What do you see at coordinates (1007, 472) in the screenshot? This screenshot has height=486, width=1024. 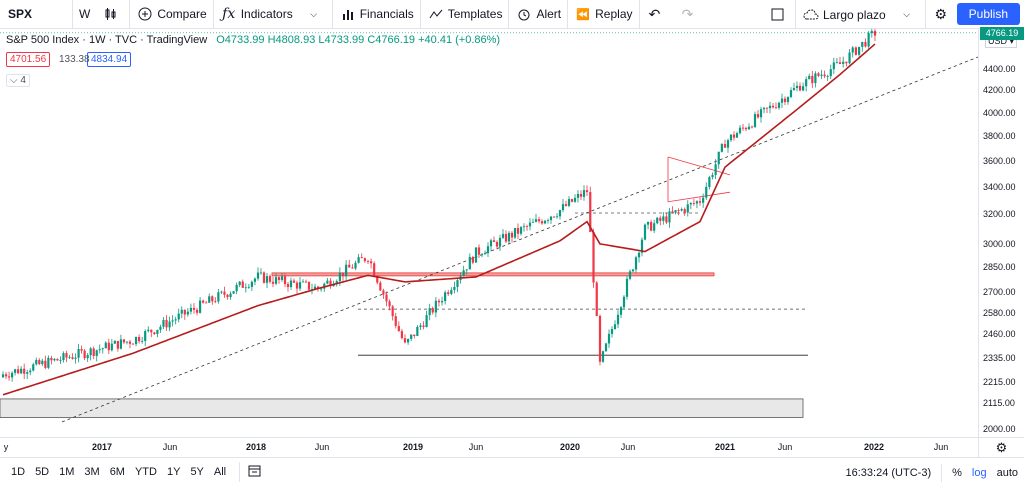 I see `auto-scale-toggle: auto` at bounding box center [1007, 472].